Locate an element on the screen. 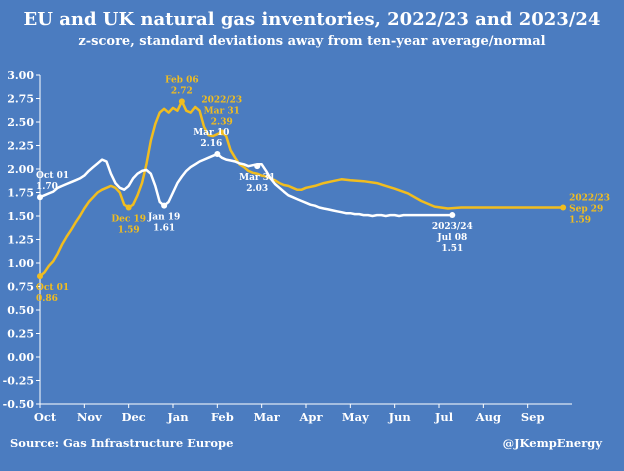 The width and height of the screenshot is (624, 471). y-tick-label: 1.75 is located at coordinates (20, 193).